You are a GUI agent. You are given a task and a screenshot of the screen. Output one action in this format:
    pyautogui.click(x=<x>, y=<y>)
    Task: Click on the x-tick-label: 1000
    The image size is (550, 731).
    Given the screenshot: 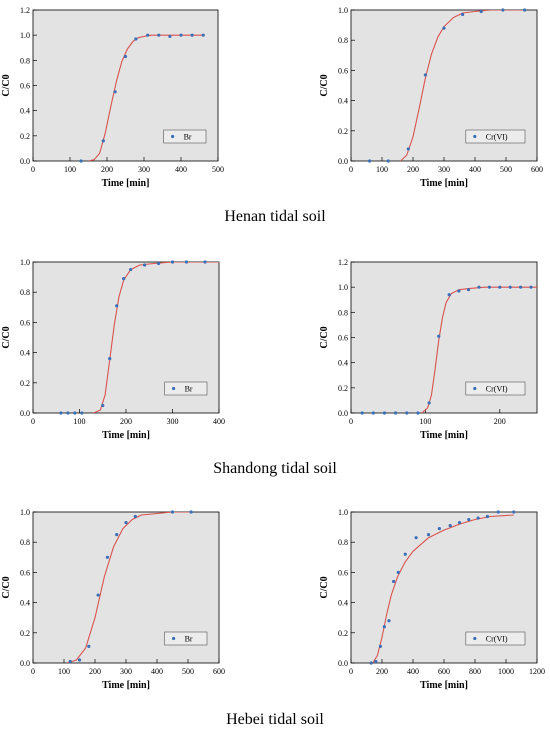 What is the action you would take?
    pyautogui.click(x=506, y=671)
    